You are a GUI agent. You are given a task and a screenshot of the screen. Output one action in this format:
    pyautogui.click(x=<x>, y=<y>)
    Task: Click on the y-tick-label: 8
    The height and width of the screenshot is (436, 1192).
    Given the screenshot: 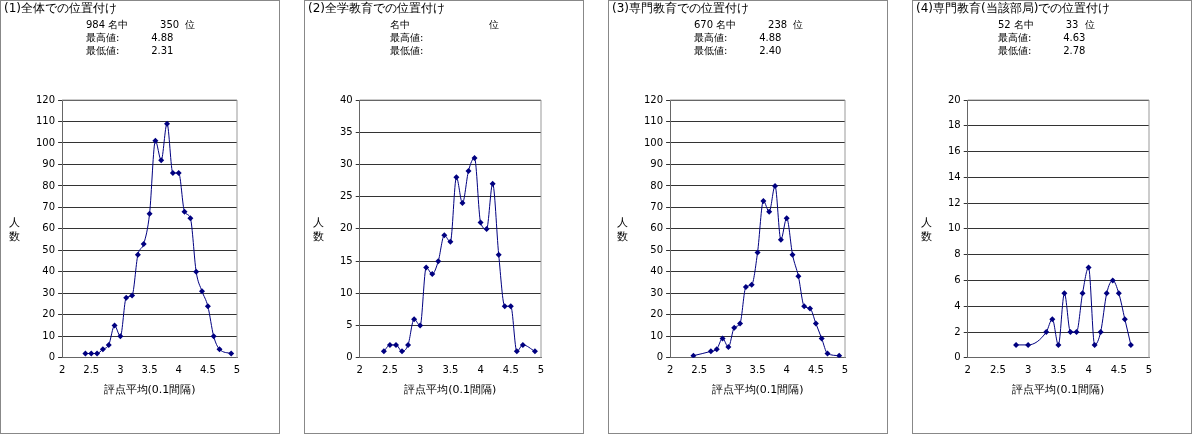 What is the action you would take?
    pyautogui.click(x=957, y=254)
    